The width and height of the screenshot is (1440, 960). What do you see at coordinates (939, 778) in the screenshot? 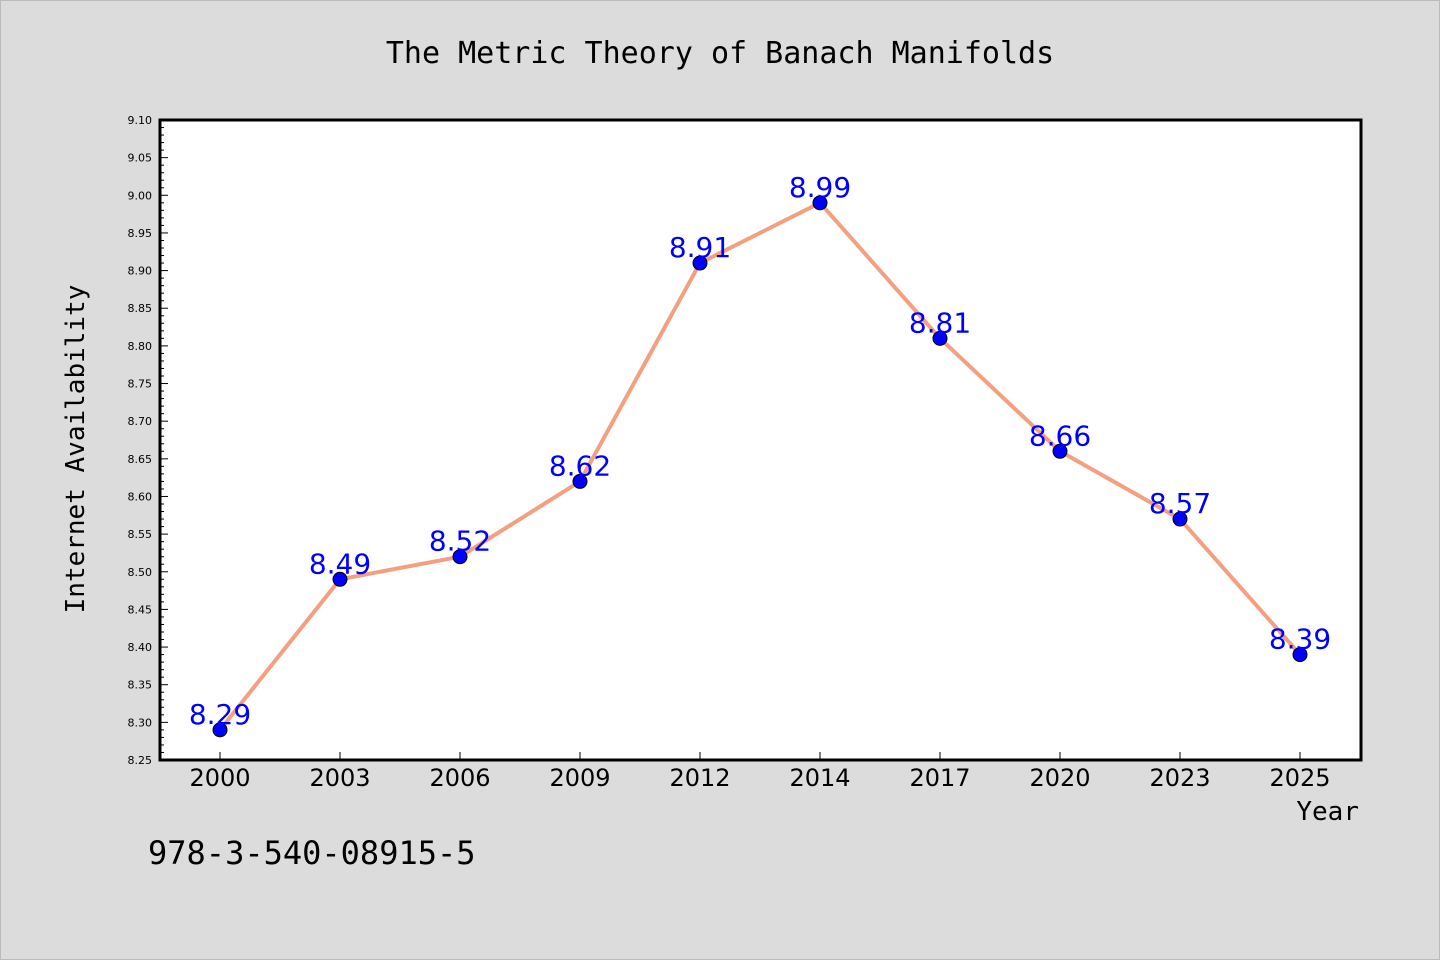
I see `x-tick-label: 2017` at bounding box center [939, 778].